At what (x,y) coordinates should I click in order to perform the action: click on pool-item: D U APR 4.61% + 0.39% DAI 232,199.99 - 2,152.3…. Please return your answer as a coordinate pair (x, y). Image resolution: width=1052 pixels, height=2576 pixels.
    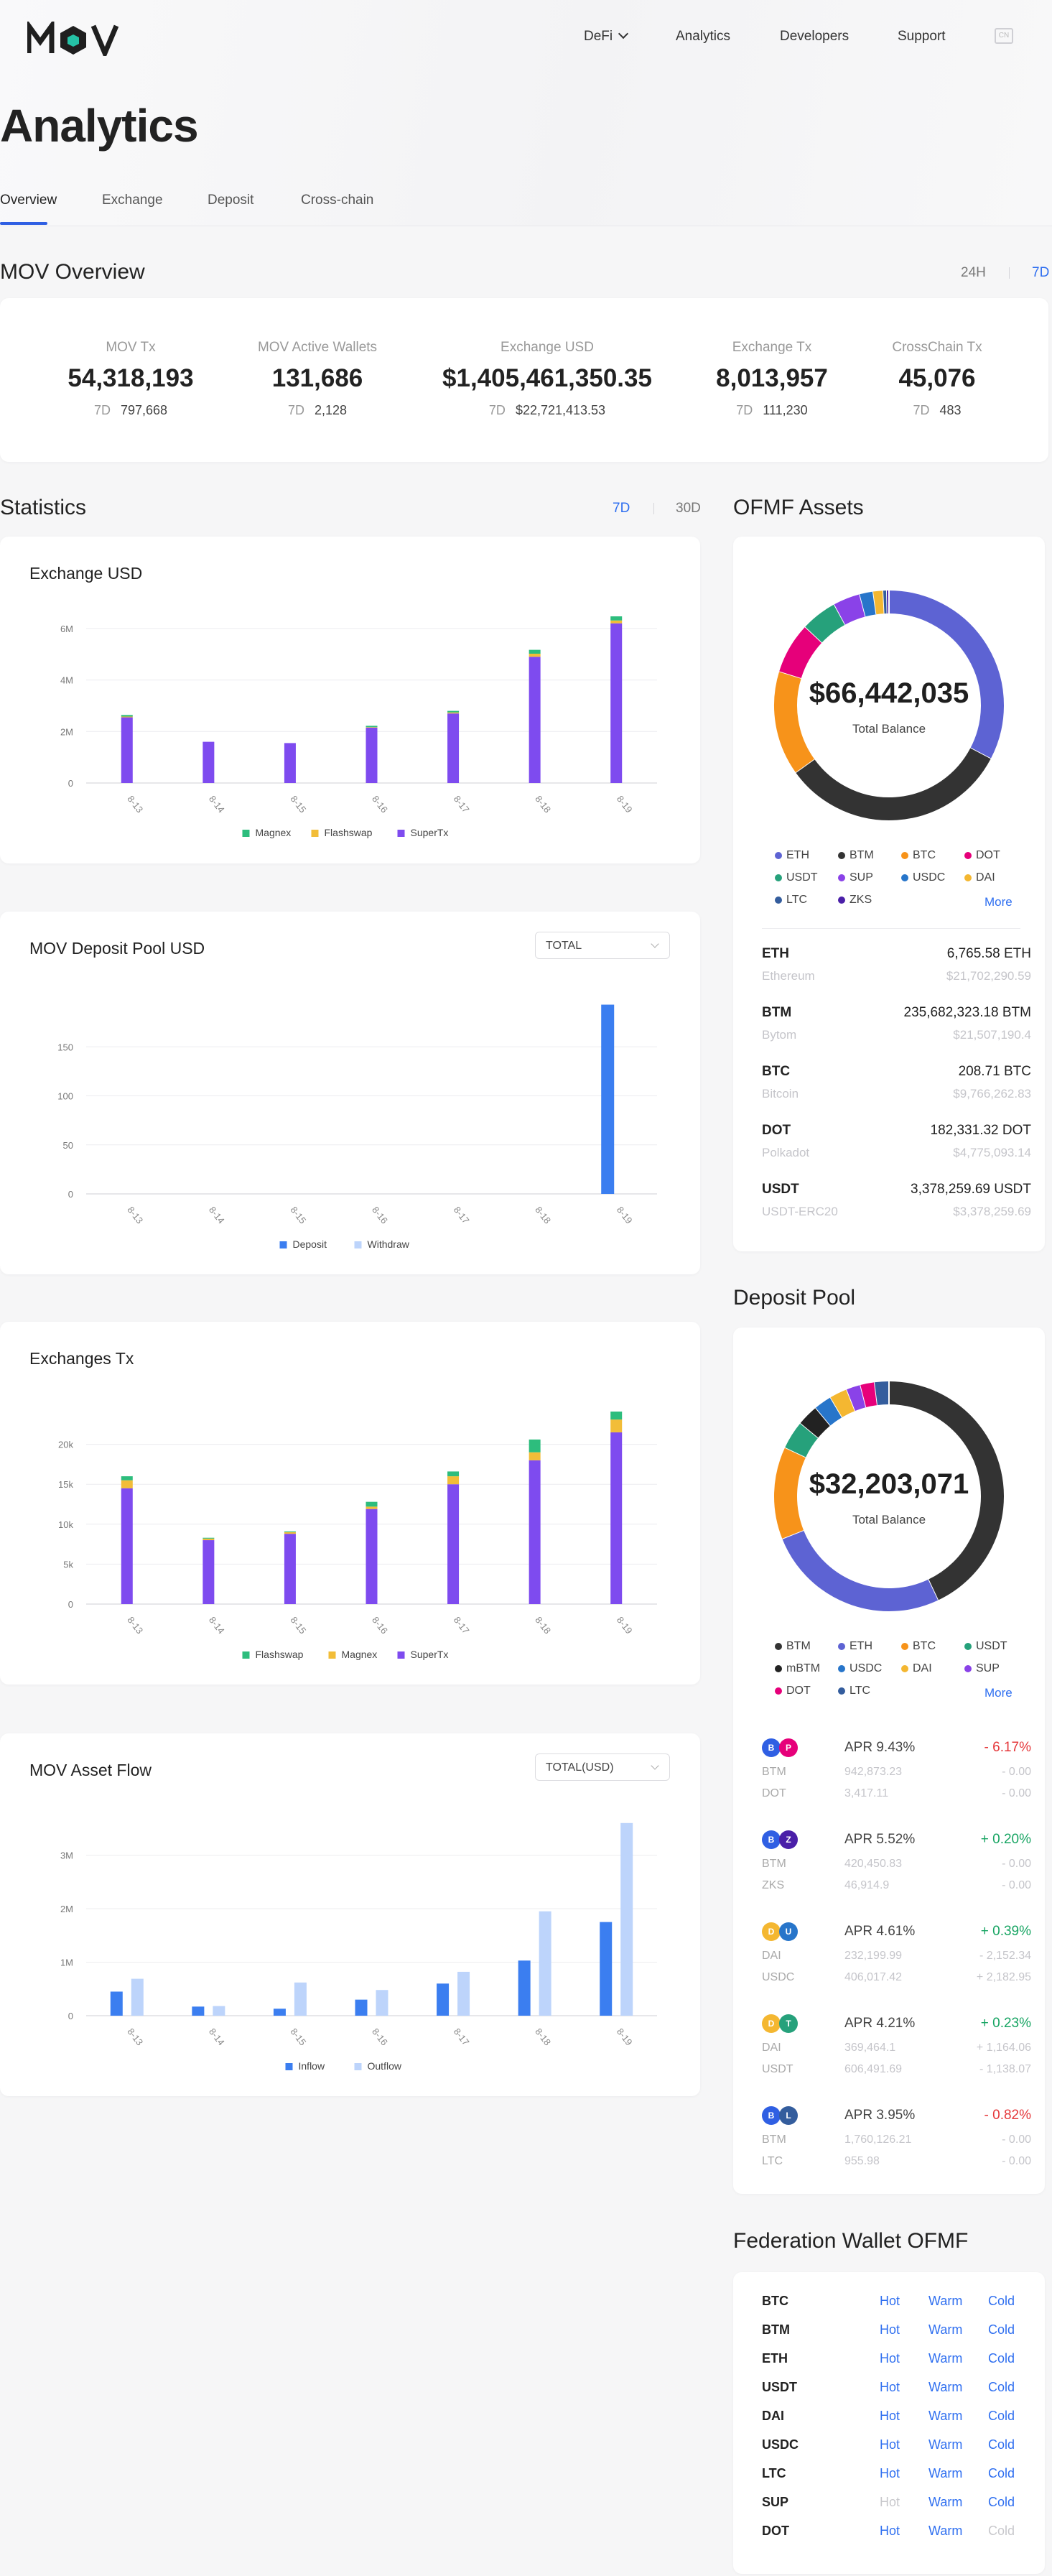
    Looking at the image, I should click on (897, 1960).